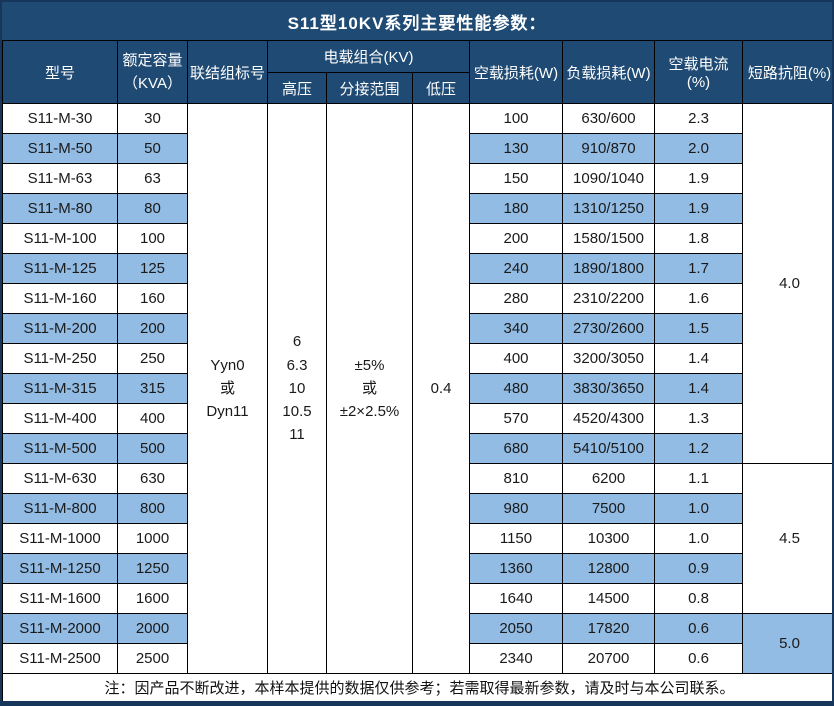 The image size is (834, 706). Describe the element at coordinates (516, 448) in the screenshot. I see `no-load-loss-cell: 680` at that location.